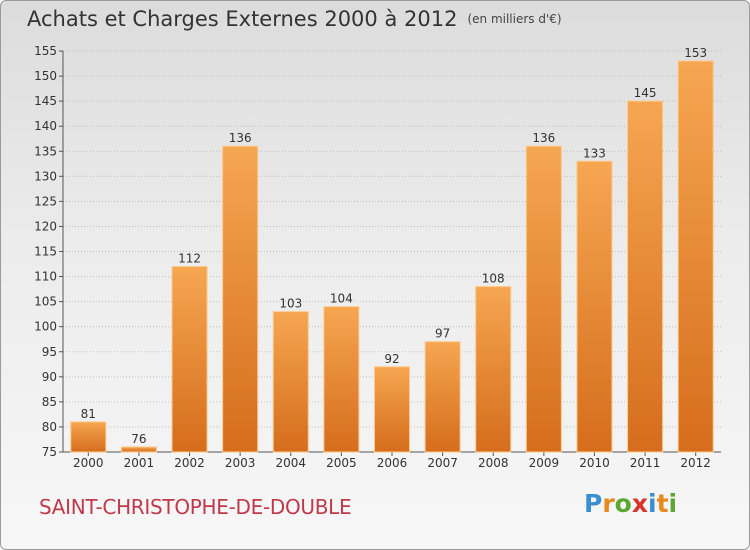  What do you see at coordinates (645, 93) in the screenshot?
I see `data-label: 145` at bounding box center [645, 93].